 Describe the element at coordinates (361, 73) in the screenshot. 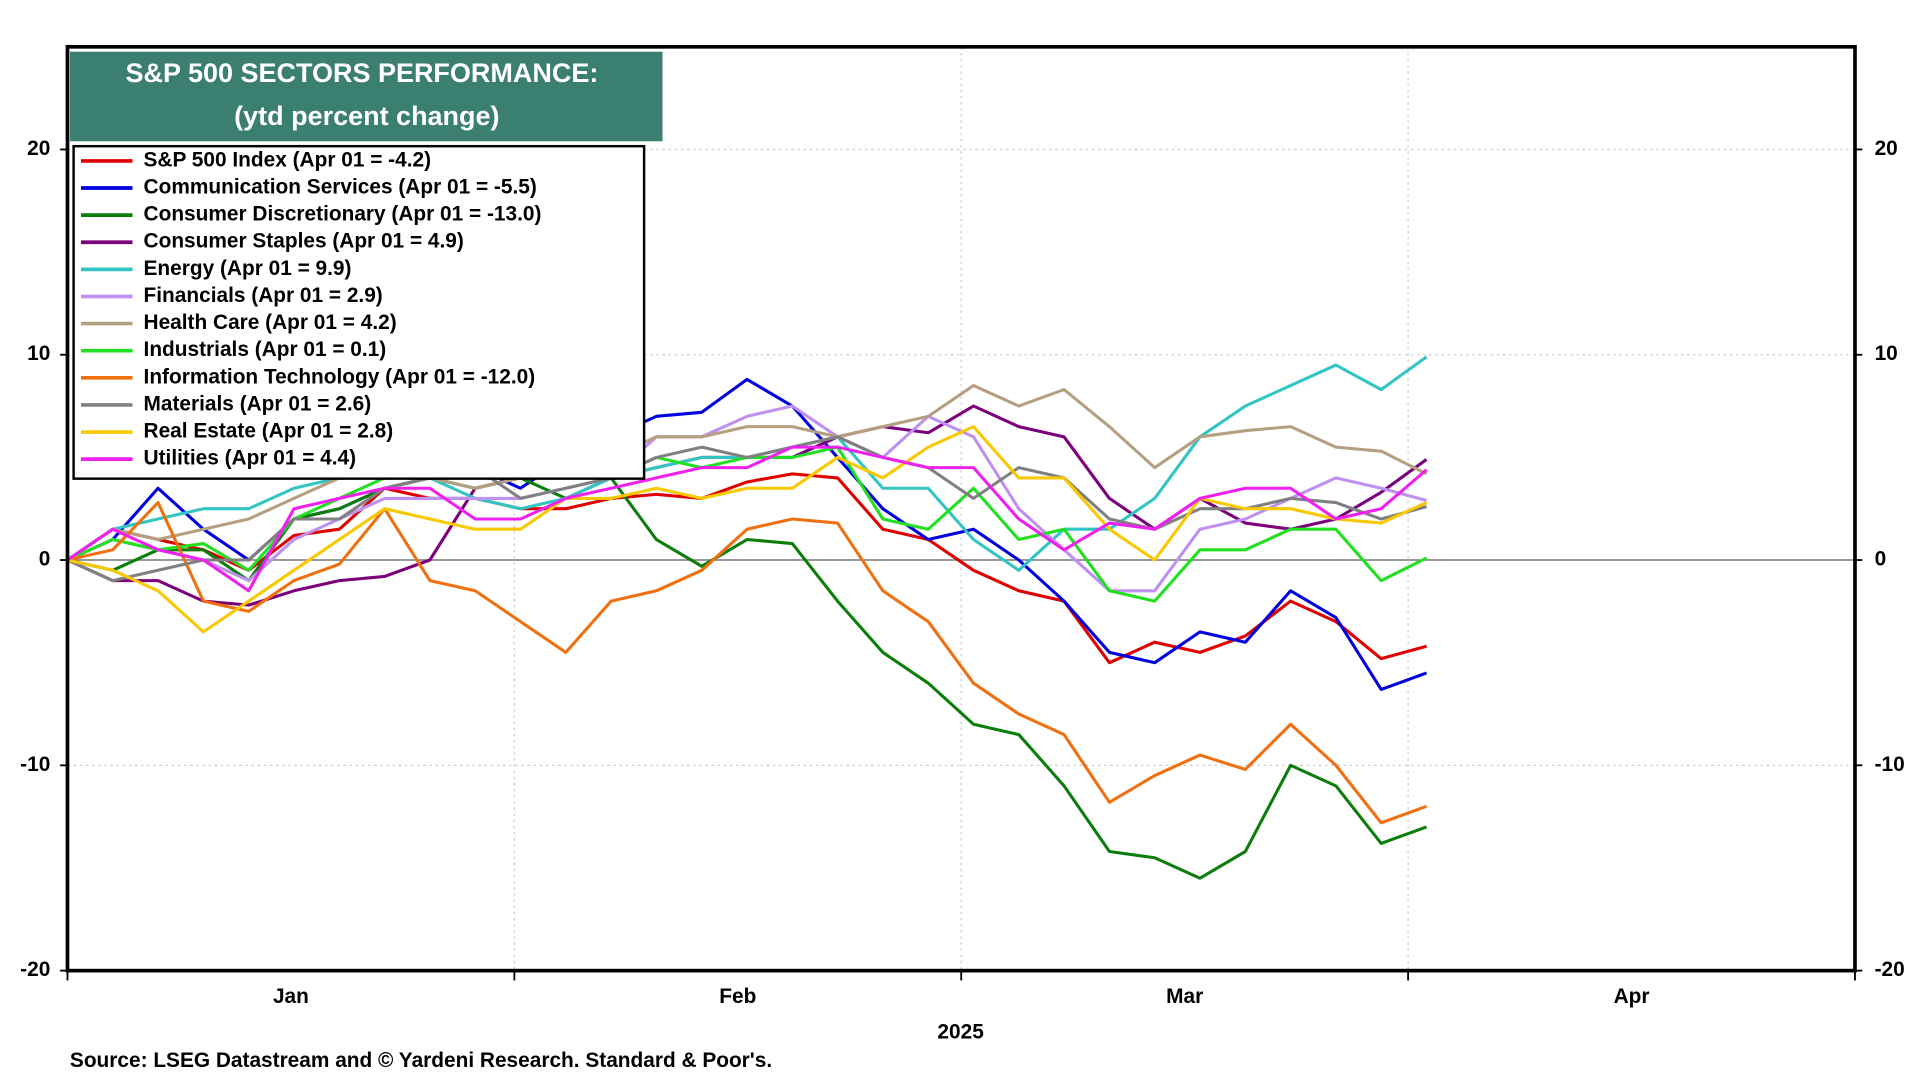

I see `chart-title: S&P 500 SECTORS PERFORMANCE:` at that location.